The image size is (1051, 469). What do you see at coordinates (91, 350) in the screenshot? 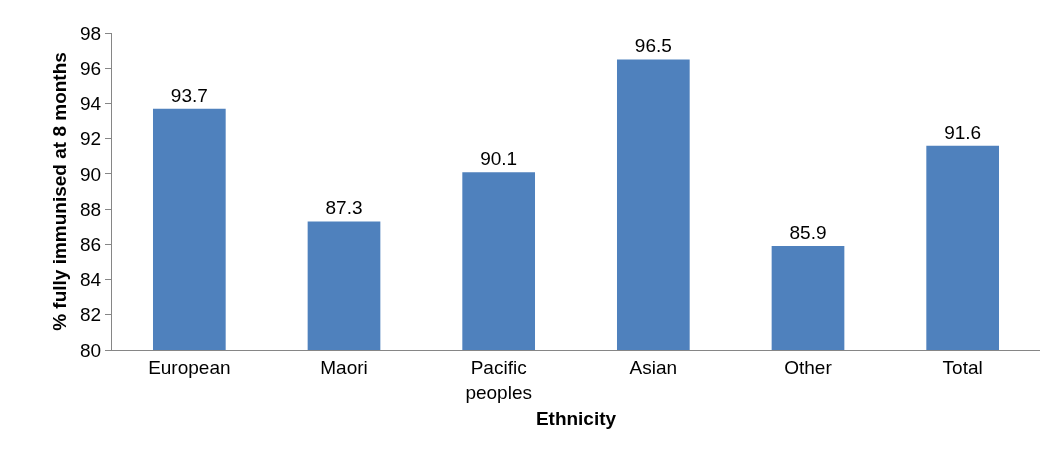
I see `y-tick-label: 80` at bounding box center [91, 350].